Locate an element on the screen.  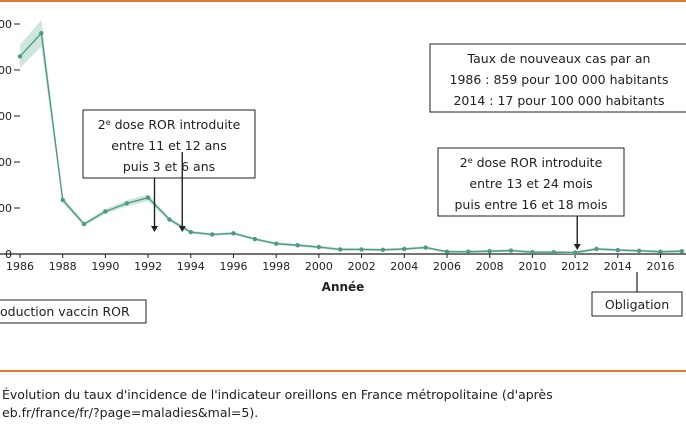
annotation-2012-line-2: entre 13 et 24 mois is located at coordinates (530, 183).